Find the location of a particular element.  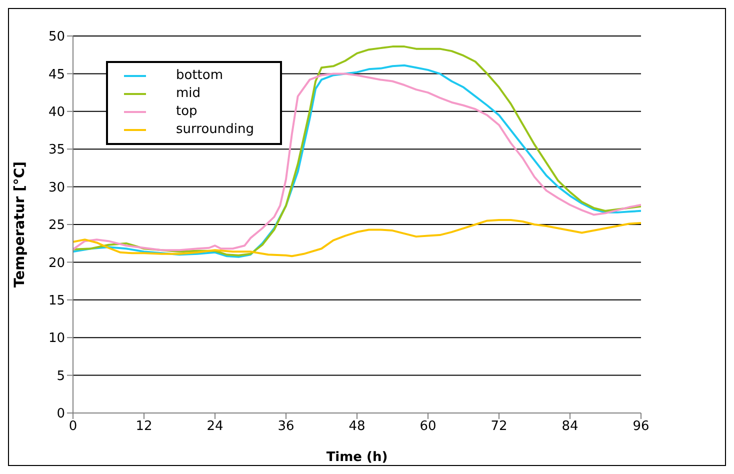

x-tick-label: 0 is located at coordinates (73, 426).